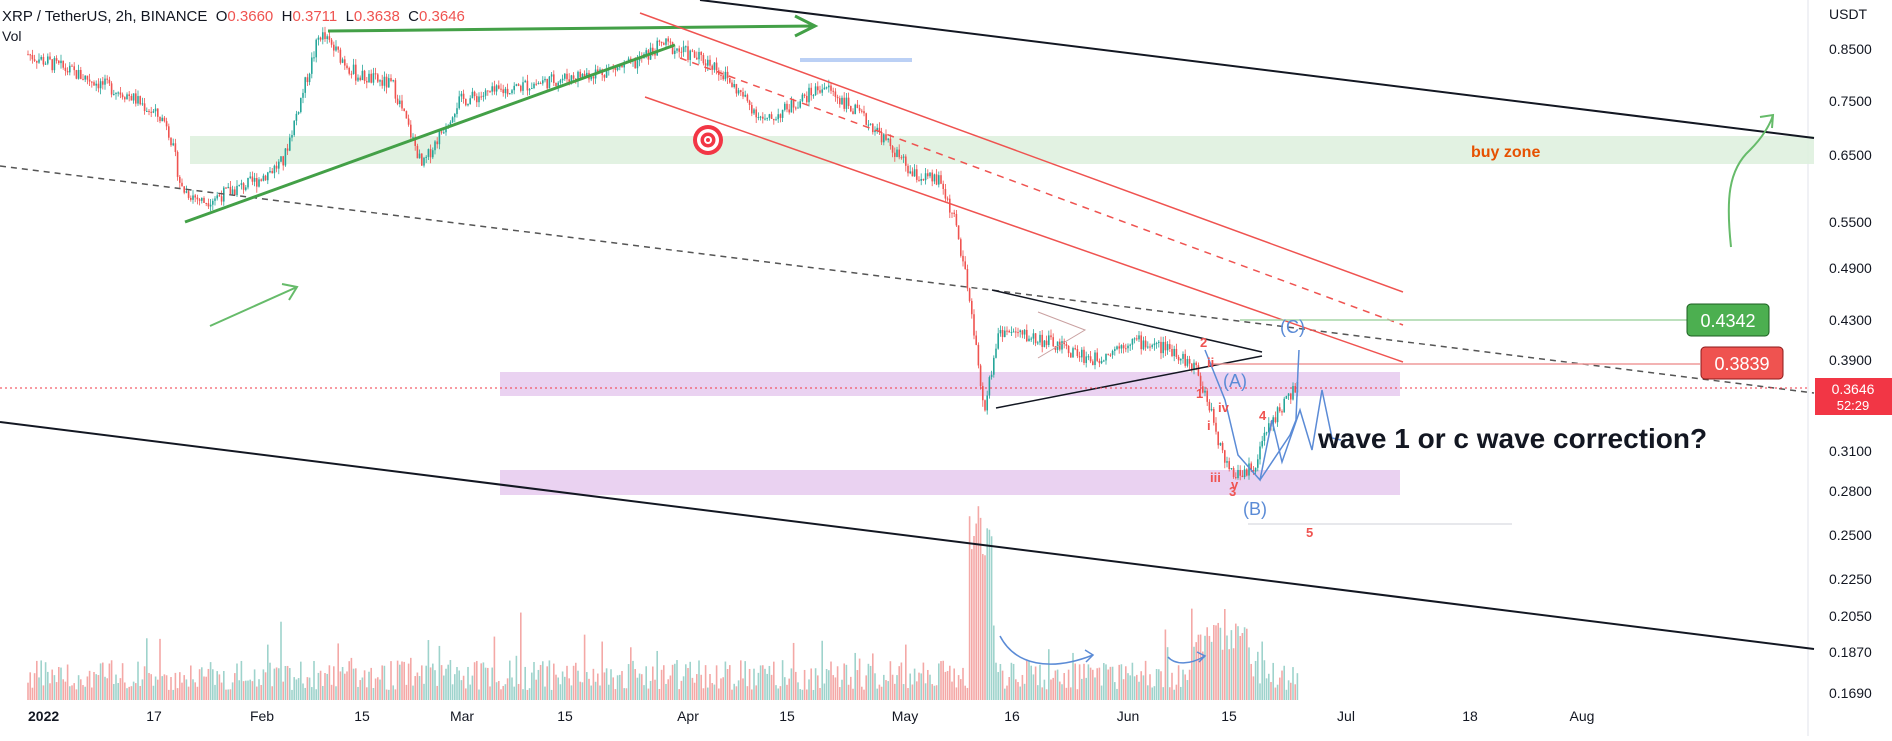  I want to click on y-tick-label: 0.4300, so click(1850, 320).